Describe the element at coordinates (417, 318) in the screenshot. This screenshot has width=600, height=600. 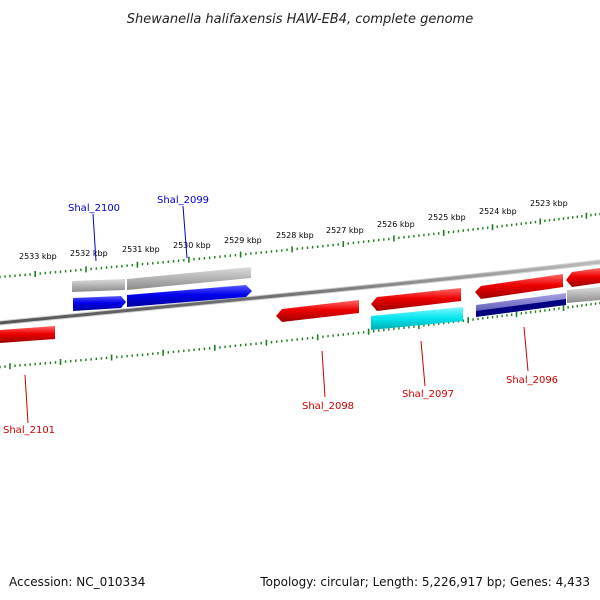
I see `gene-shal-2097-highlight` at that location.